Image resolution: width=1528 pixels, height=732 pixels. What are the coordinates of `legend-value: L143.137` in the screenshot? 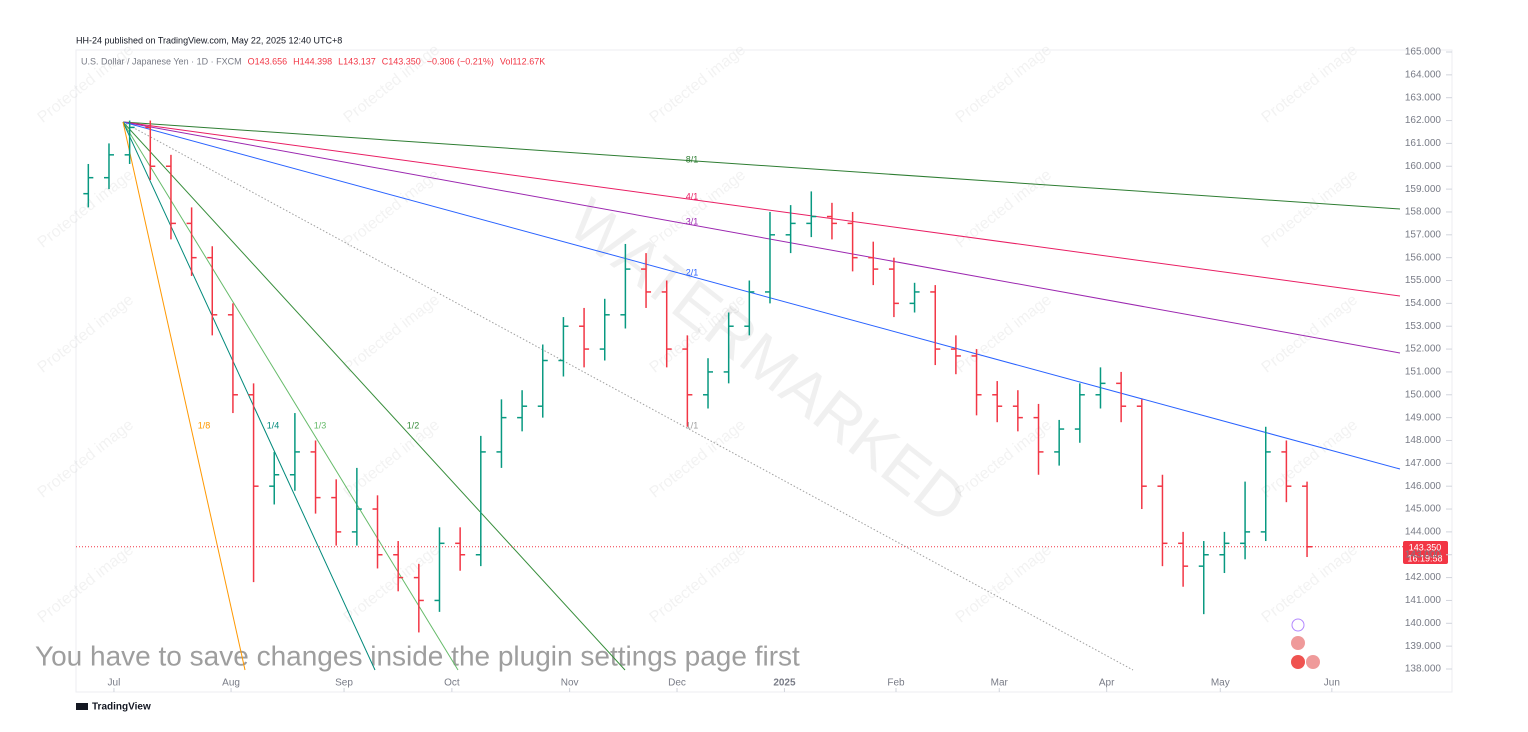 It's located at (357, 61).